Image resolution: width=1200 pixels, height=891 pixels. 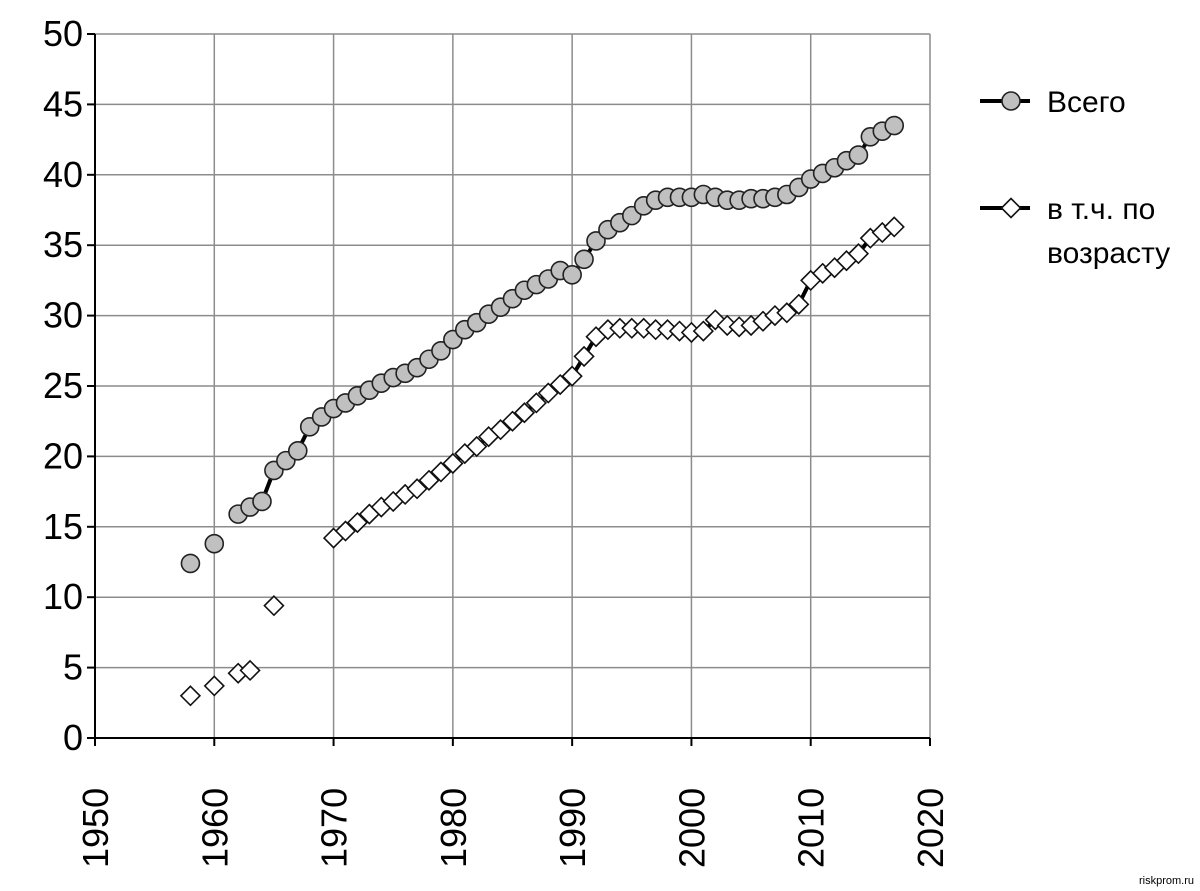 I want to click on legend-label: Всего, so click(x=1086, y=102).